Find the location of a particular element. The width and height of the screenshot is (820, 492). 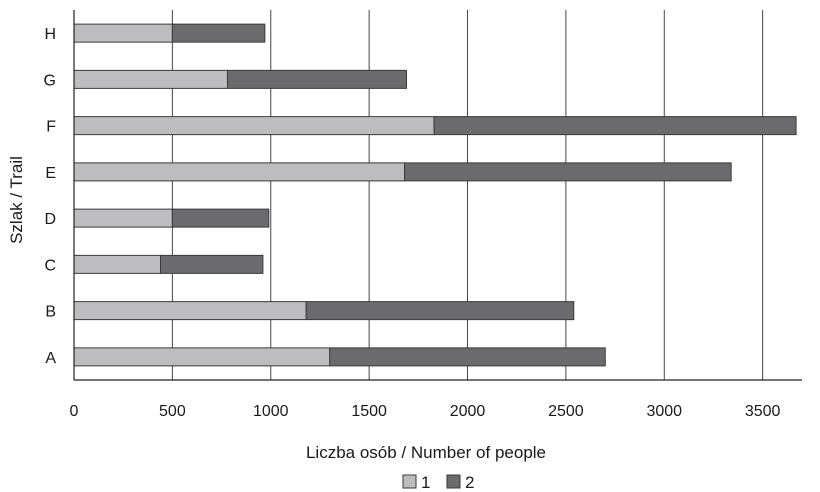

y-tick-label-C: C is located at coordinates (50, 265).